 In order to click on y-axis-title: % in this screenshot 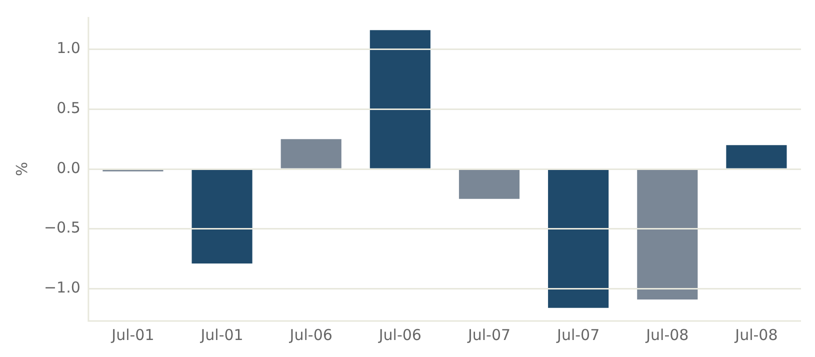, I will do `click(21, 169)`.